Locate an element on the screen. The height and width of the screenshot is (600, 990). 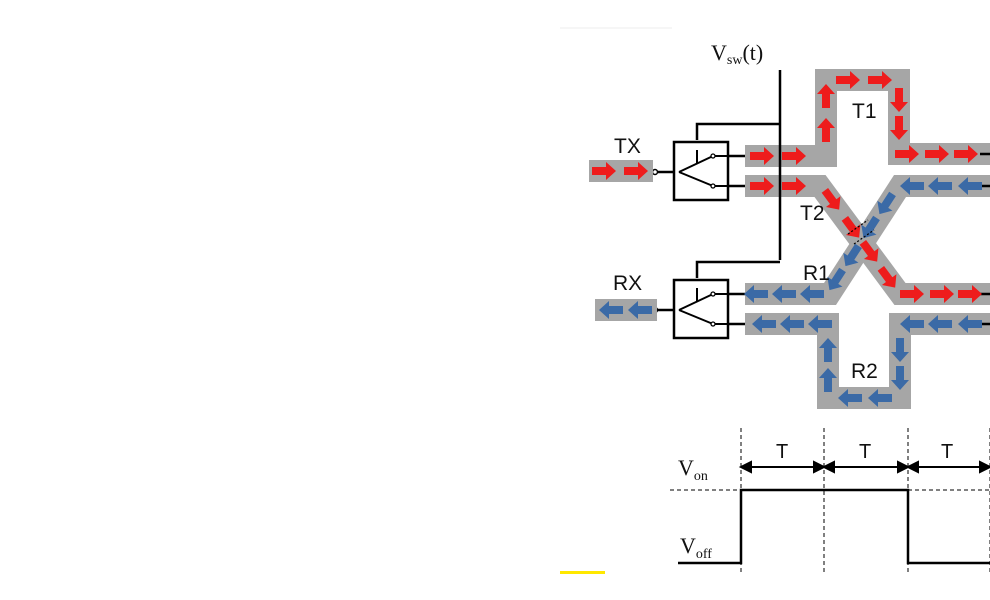
r1-path-bg is located at coordinates (867, 240).